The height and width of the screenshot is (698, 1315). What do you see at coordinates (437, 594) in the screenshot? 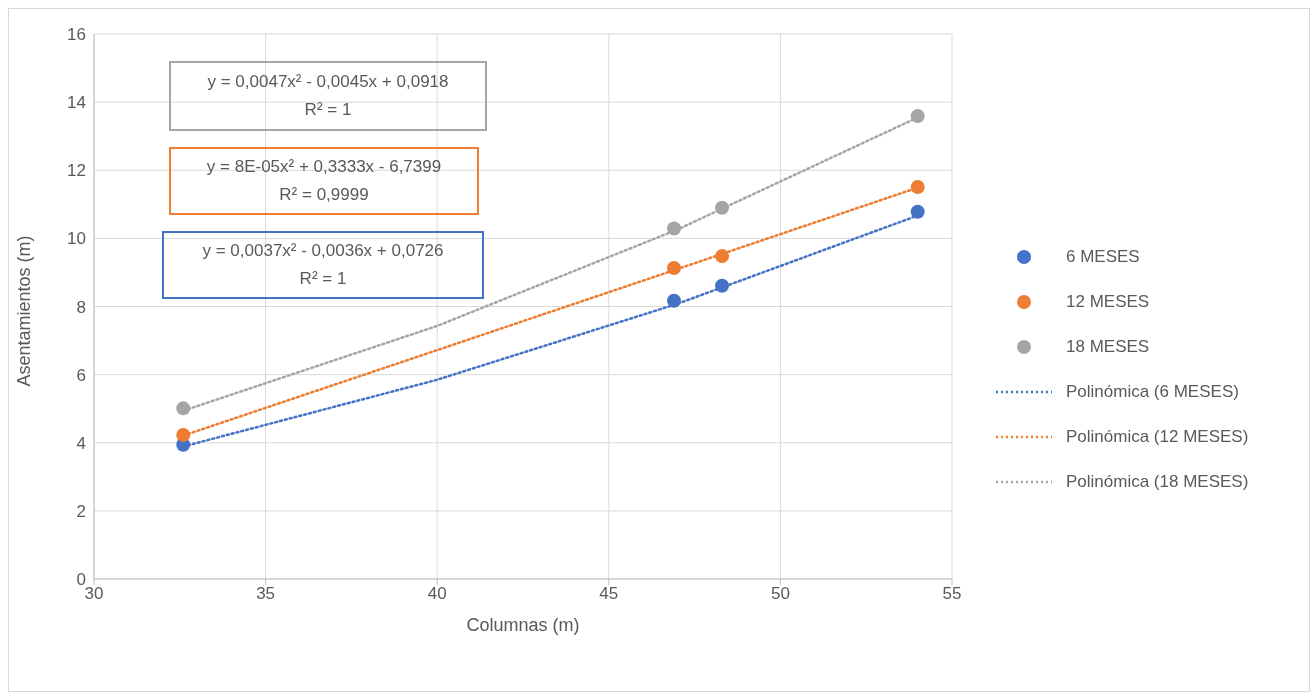
I see `x-tick-label: 40` at bounding box center [437, 594].